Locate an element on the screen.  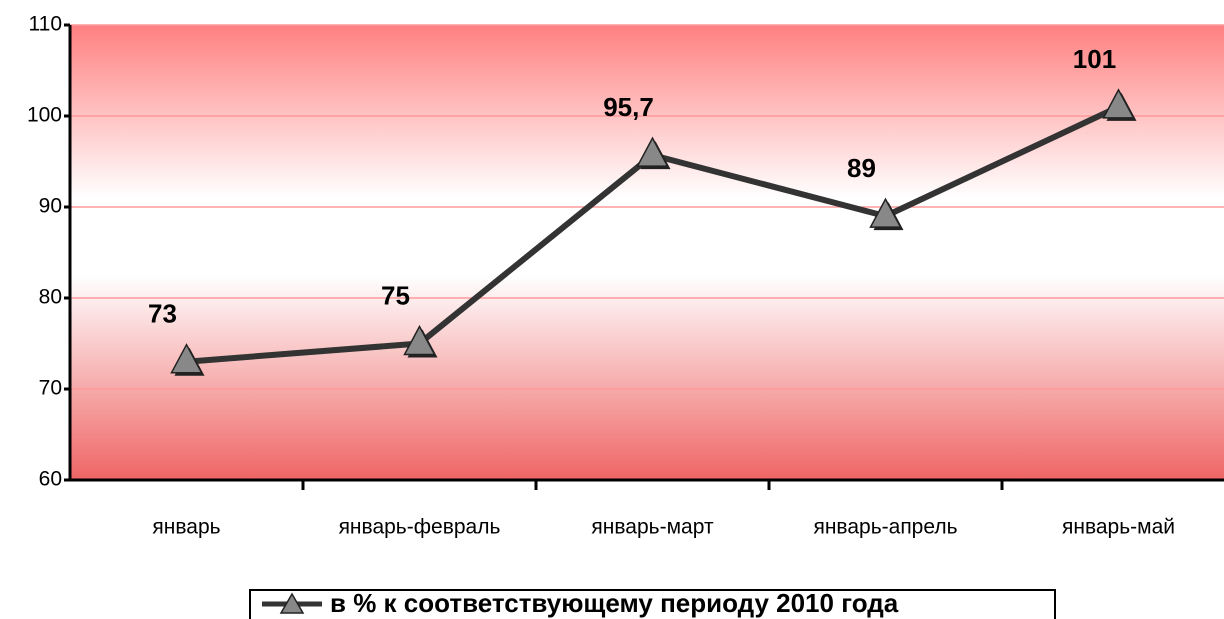
legend-label: в % к соответствующему периоду 2010 года is located at coordinates (614, 603).